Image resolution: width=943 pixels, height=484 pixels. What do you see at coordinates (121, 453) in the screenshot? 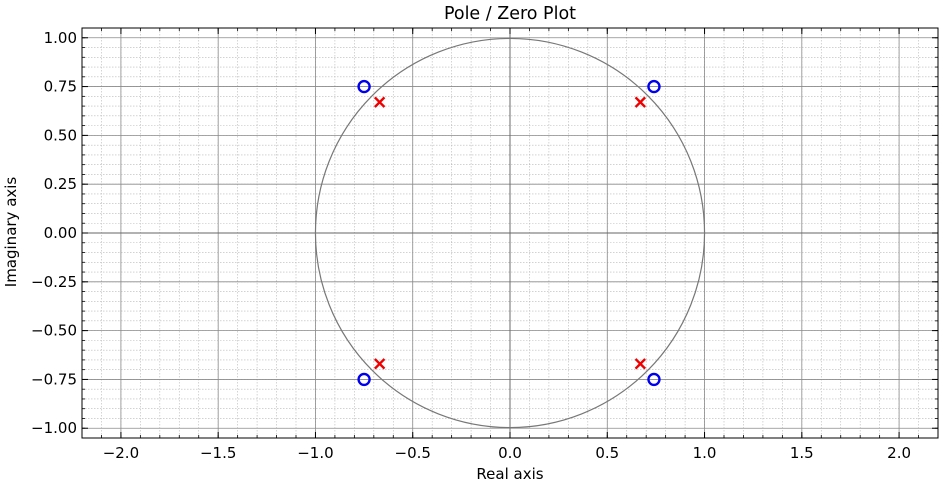
I see `x-tick-label: −2.0` at bounding box center [121, 453].